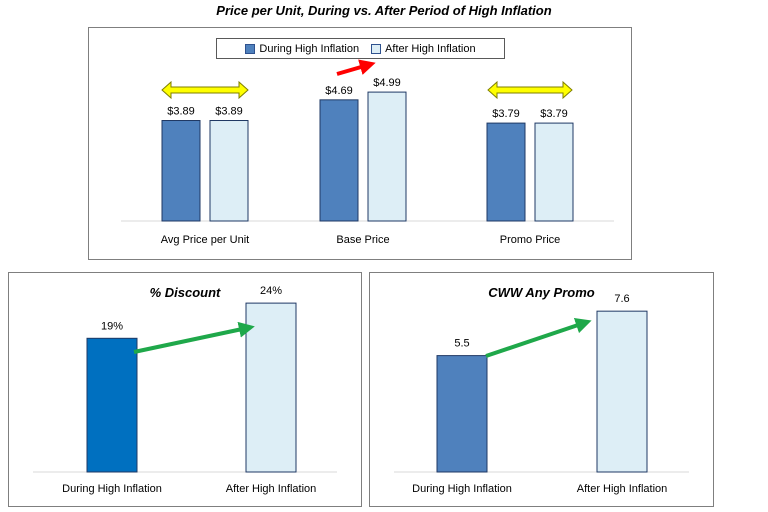  What do you see at coordinates (185, 292) in the screenshot?
I see `discount-chart-title: % Discount` at bounding box center [185, 292].